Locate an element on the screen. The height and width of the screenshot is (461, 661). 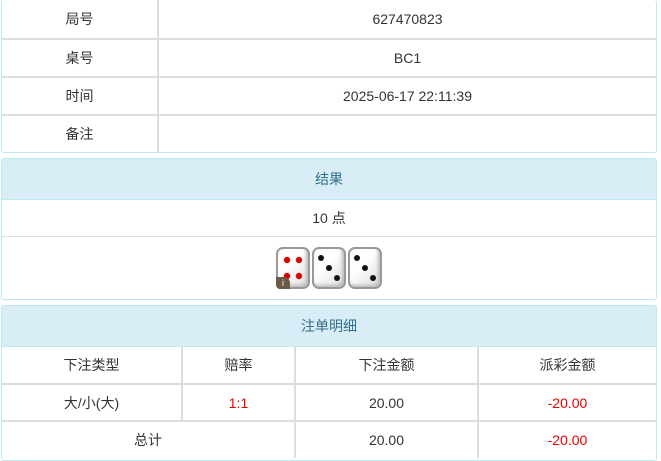
note-value is located at coordinates (407, 133).